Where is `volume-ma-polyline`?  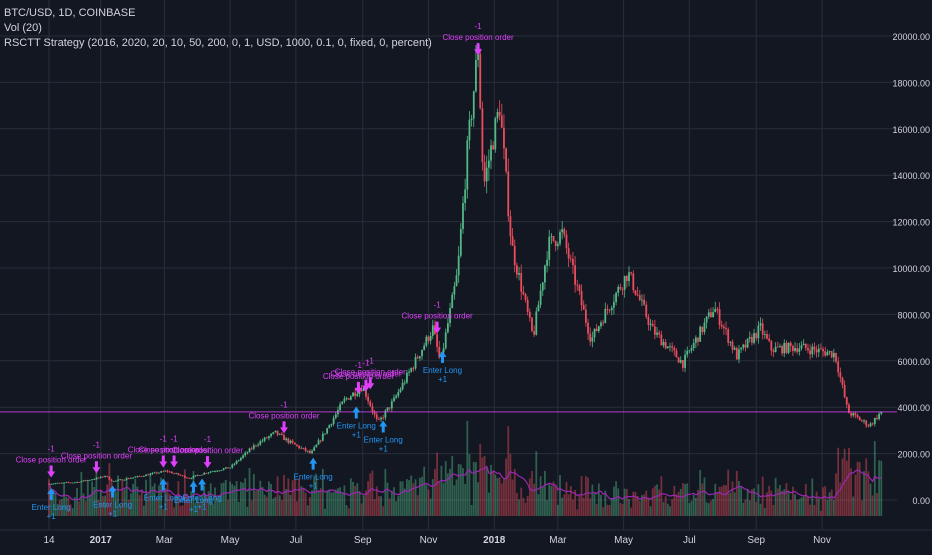 volume-ma-polyline is located at coordinates (465, 483).